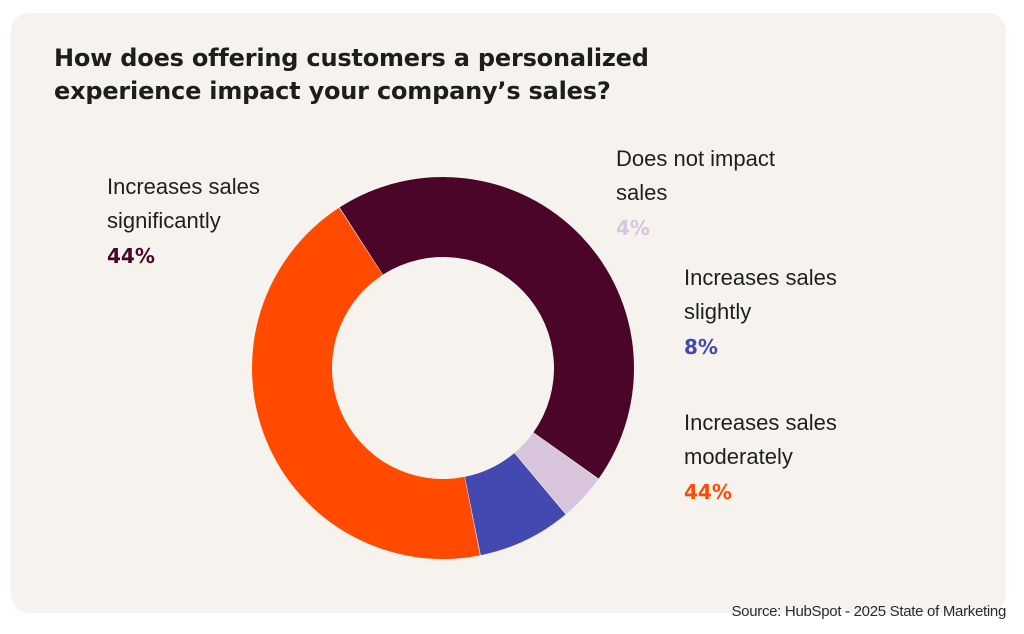  I want to click on label-increases-significantly: Increases sales significantly 44%, so click(207, 220).